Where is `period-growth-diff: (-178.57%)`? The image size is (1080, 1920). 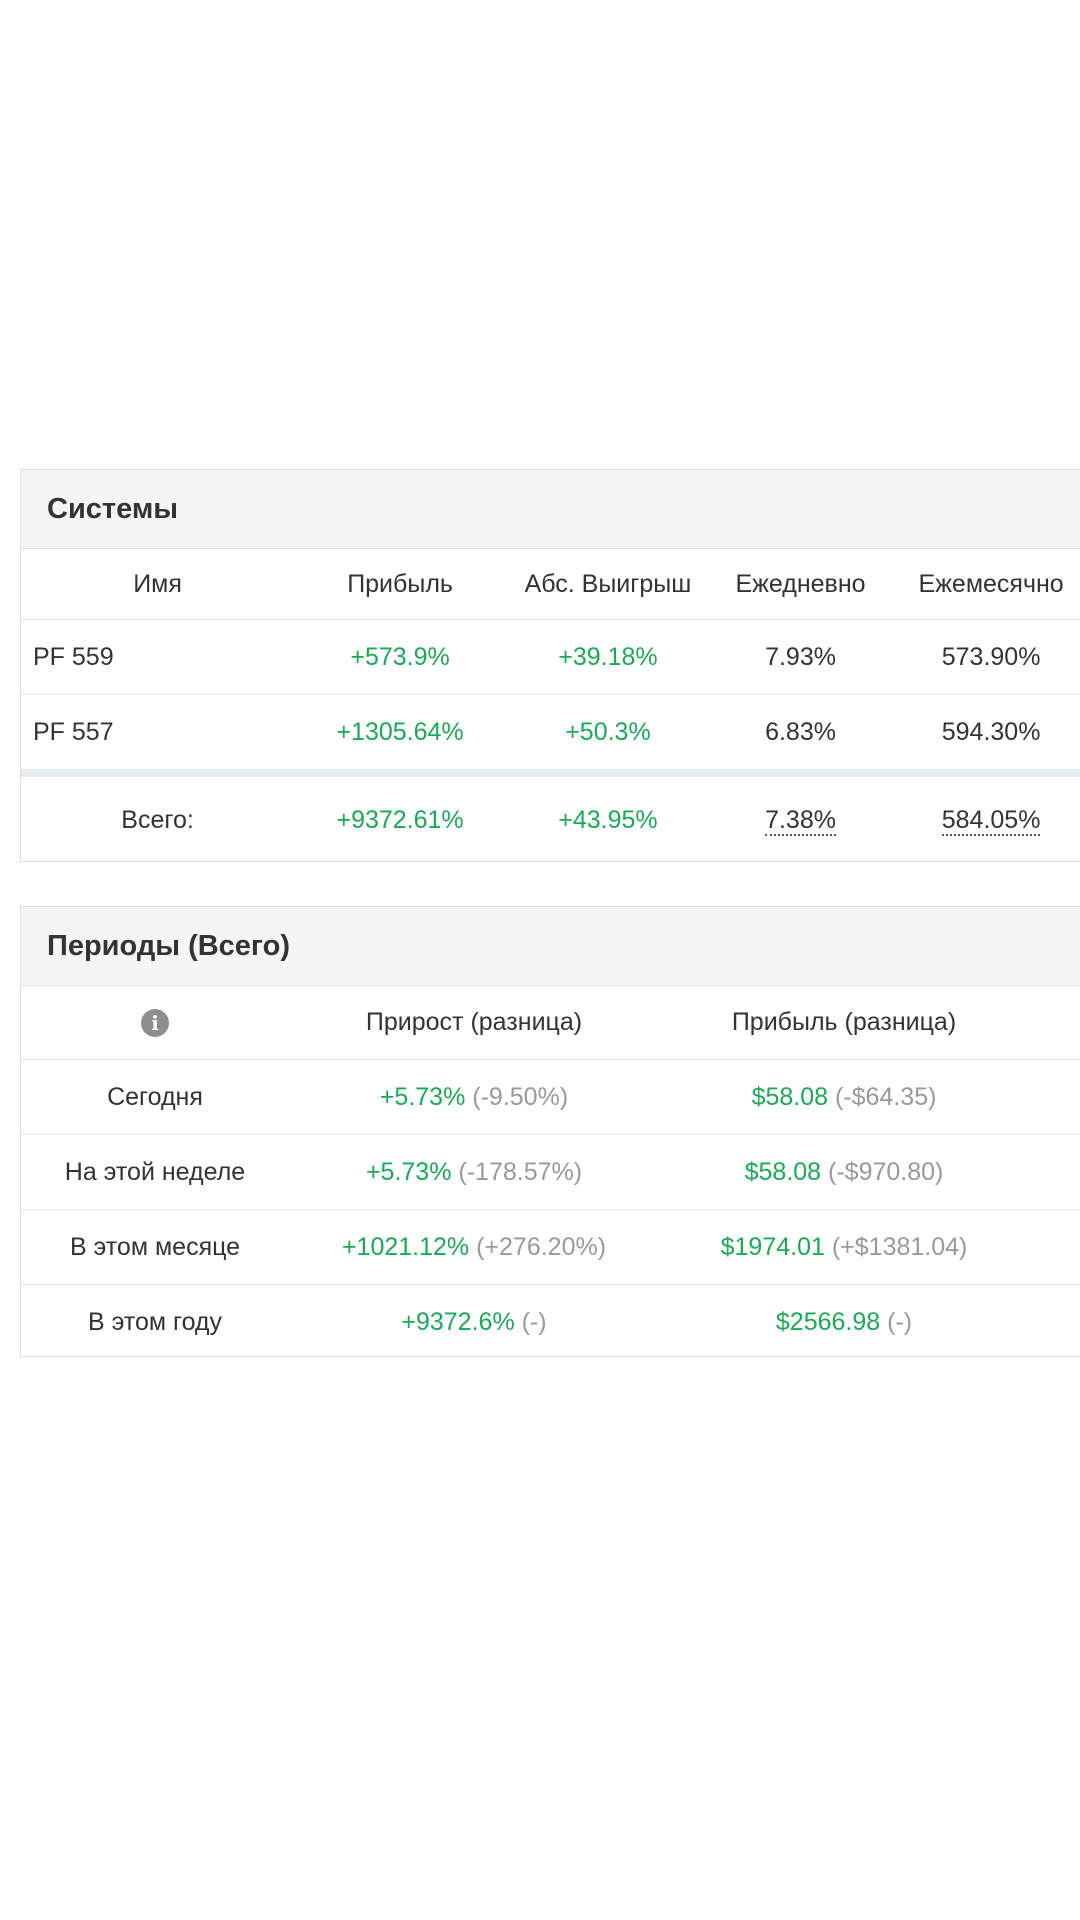 period-growth-diff: (-178.57%) is located at coordinates (520, 1171).